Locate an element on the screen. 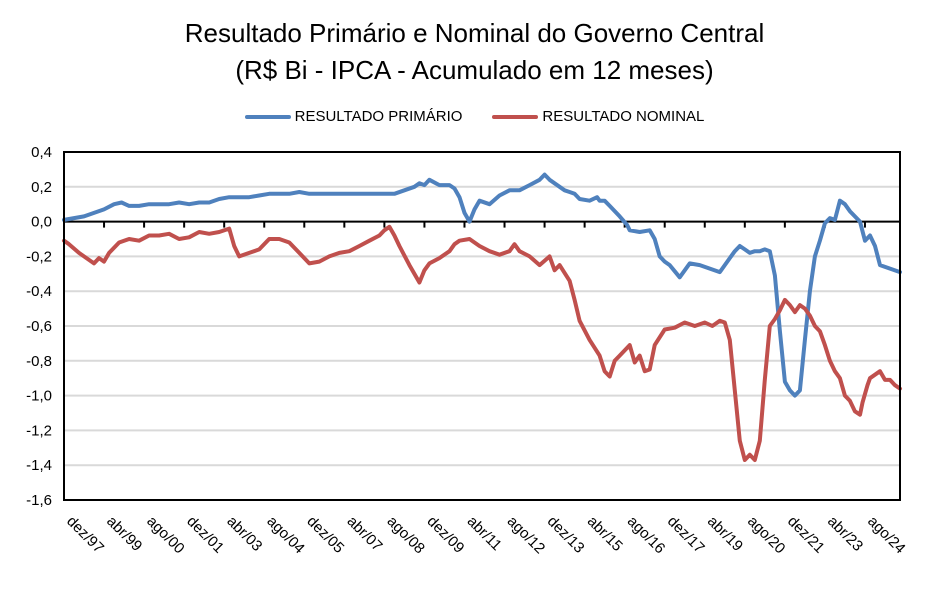 The height and width of the screenshot is (594, 949). y-tick-label: -1,0 is located at coordinates (39, 396).